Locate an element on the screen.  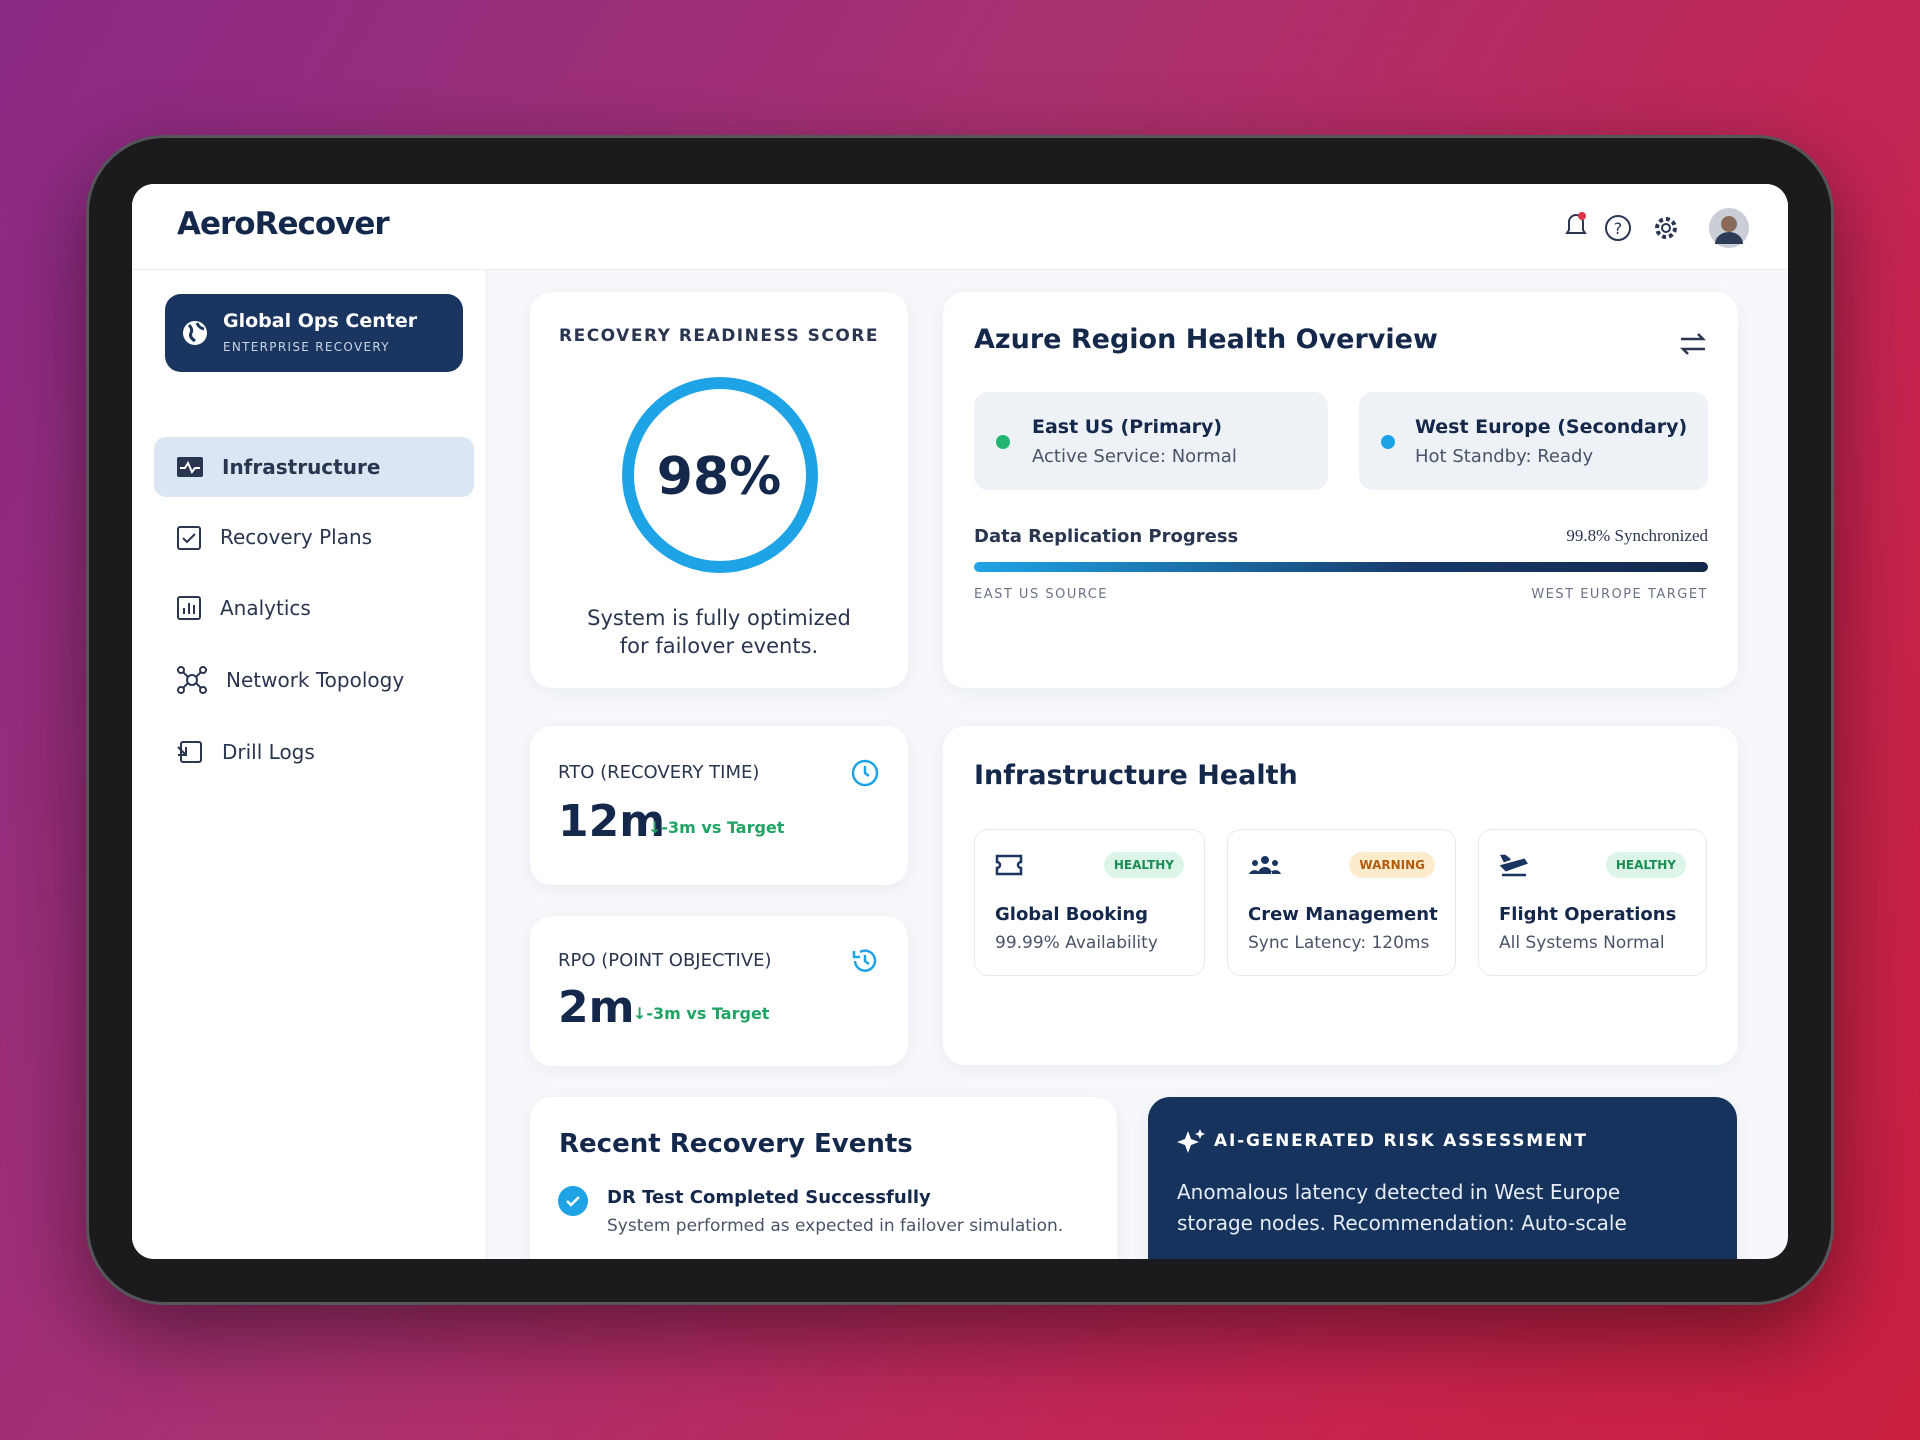
check-icon is located at coordinates (573, 1201).